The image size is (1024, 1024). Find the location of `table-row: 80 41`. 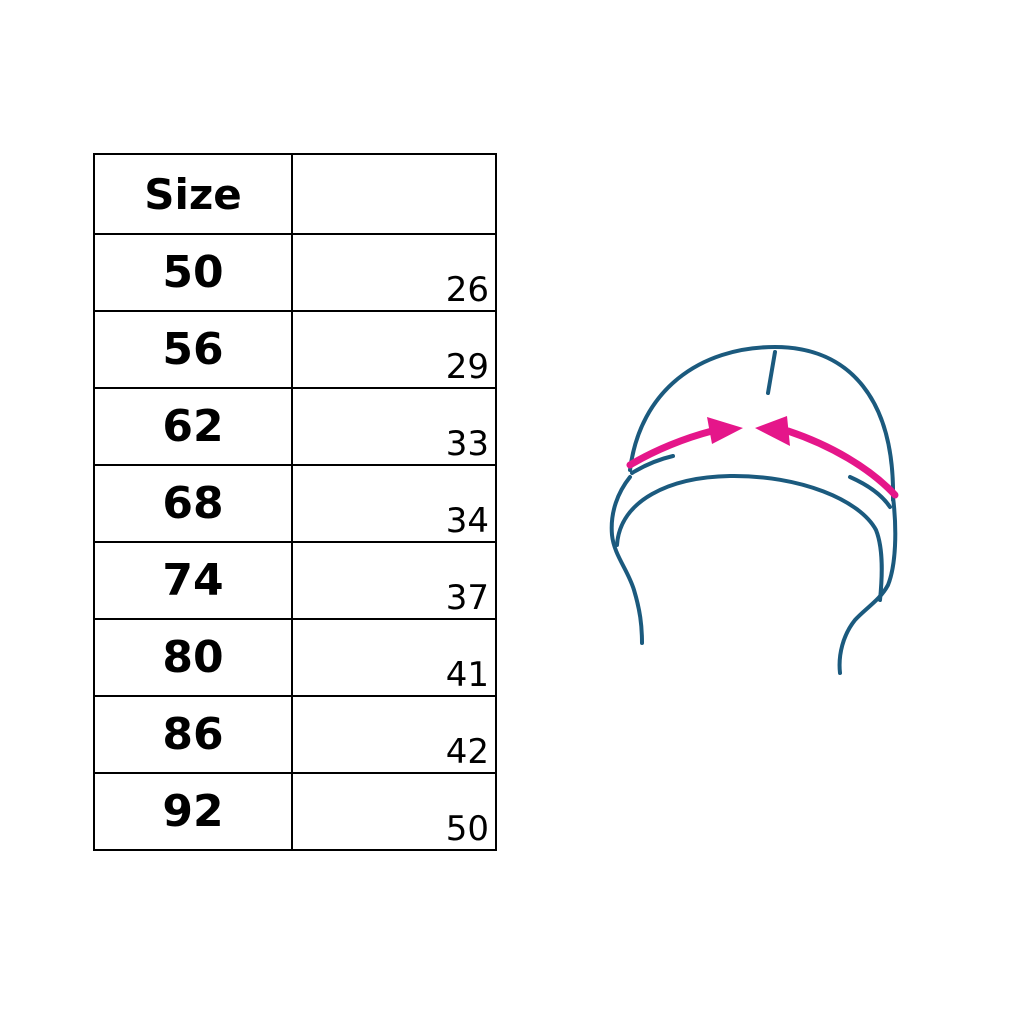

table-row: 80 41 is located at coordinates (295, 657).